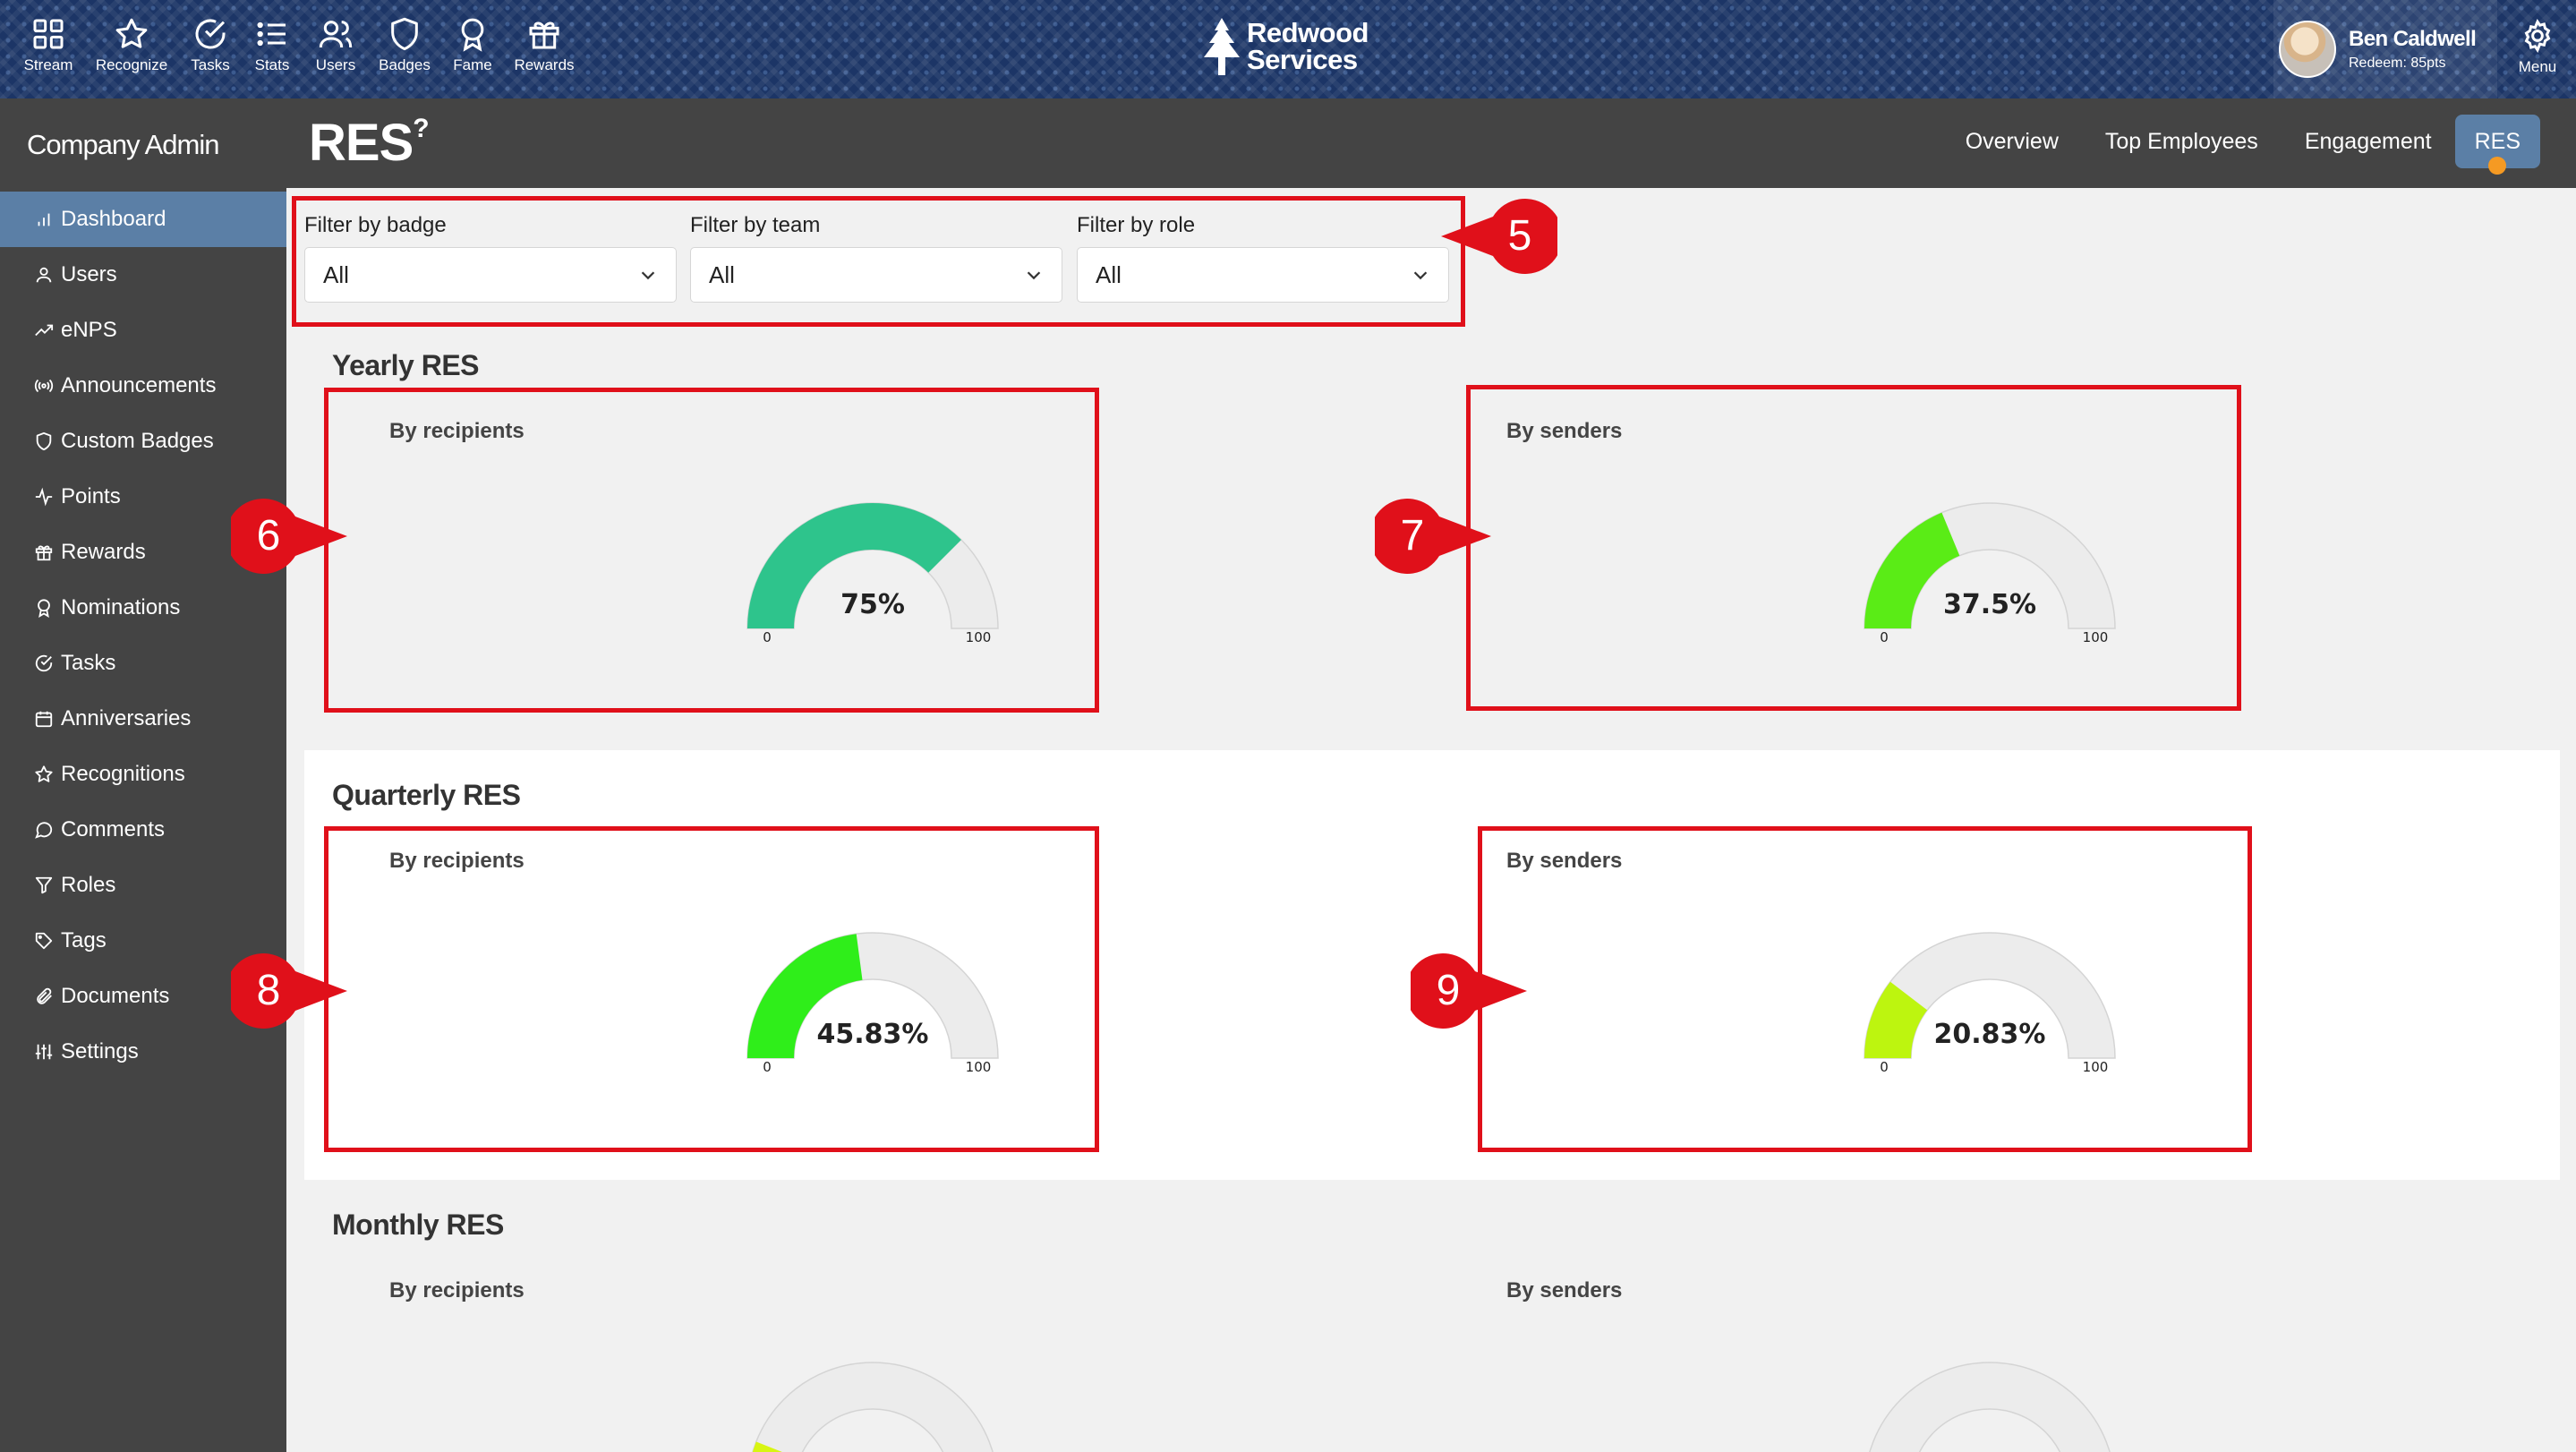 The height and width of the screenshot is (1452, 2576). Describe the element at coordinates (421, 128) in the screenshot. I see `help-superscript: ?` at that location.